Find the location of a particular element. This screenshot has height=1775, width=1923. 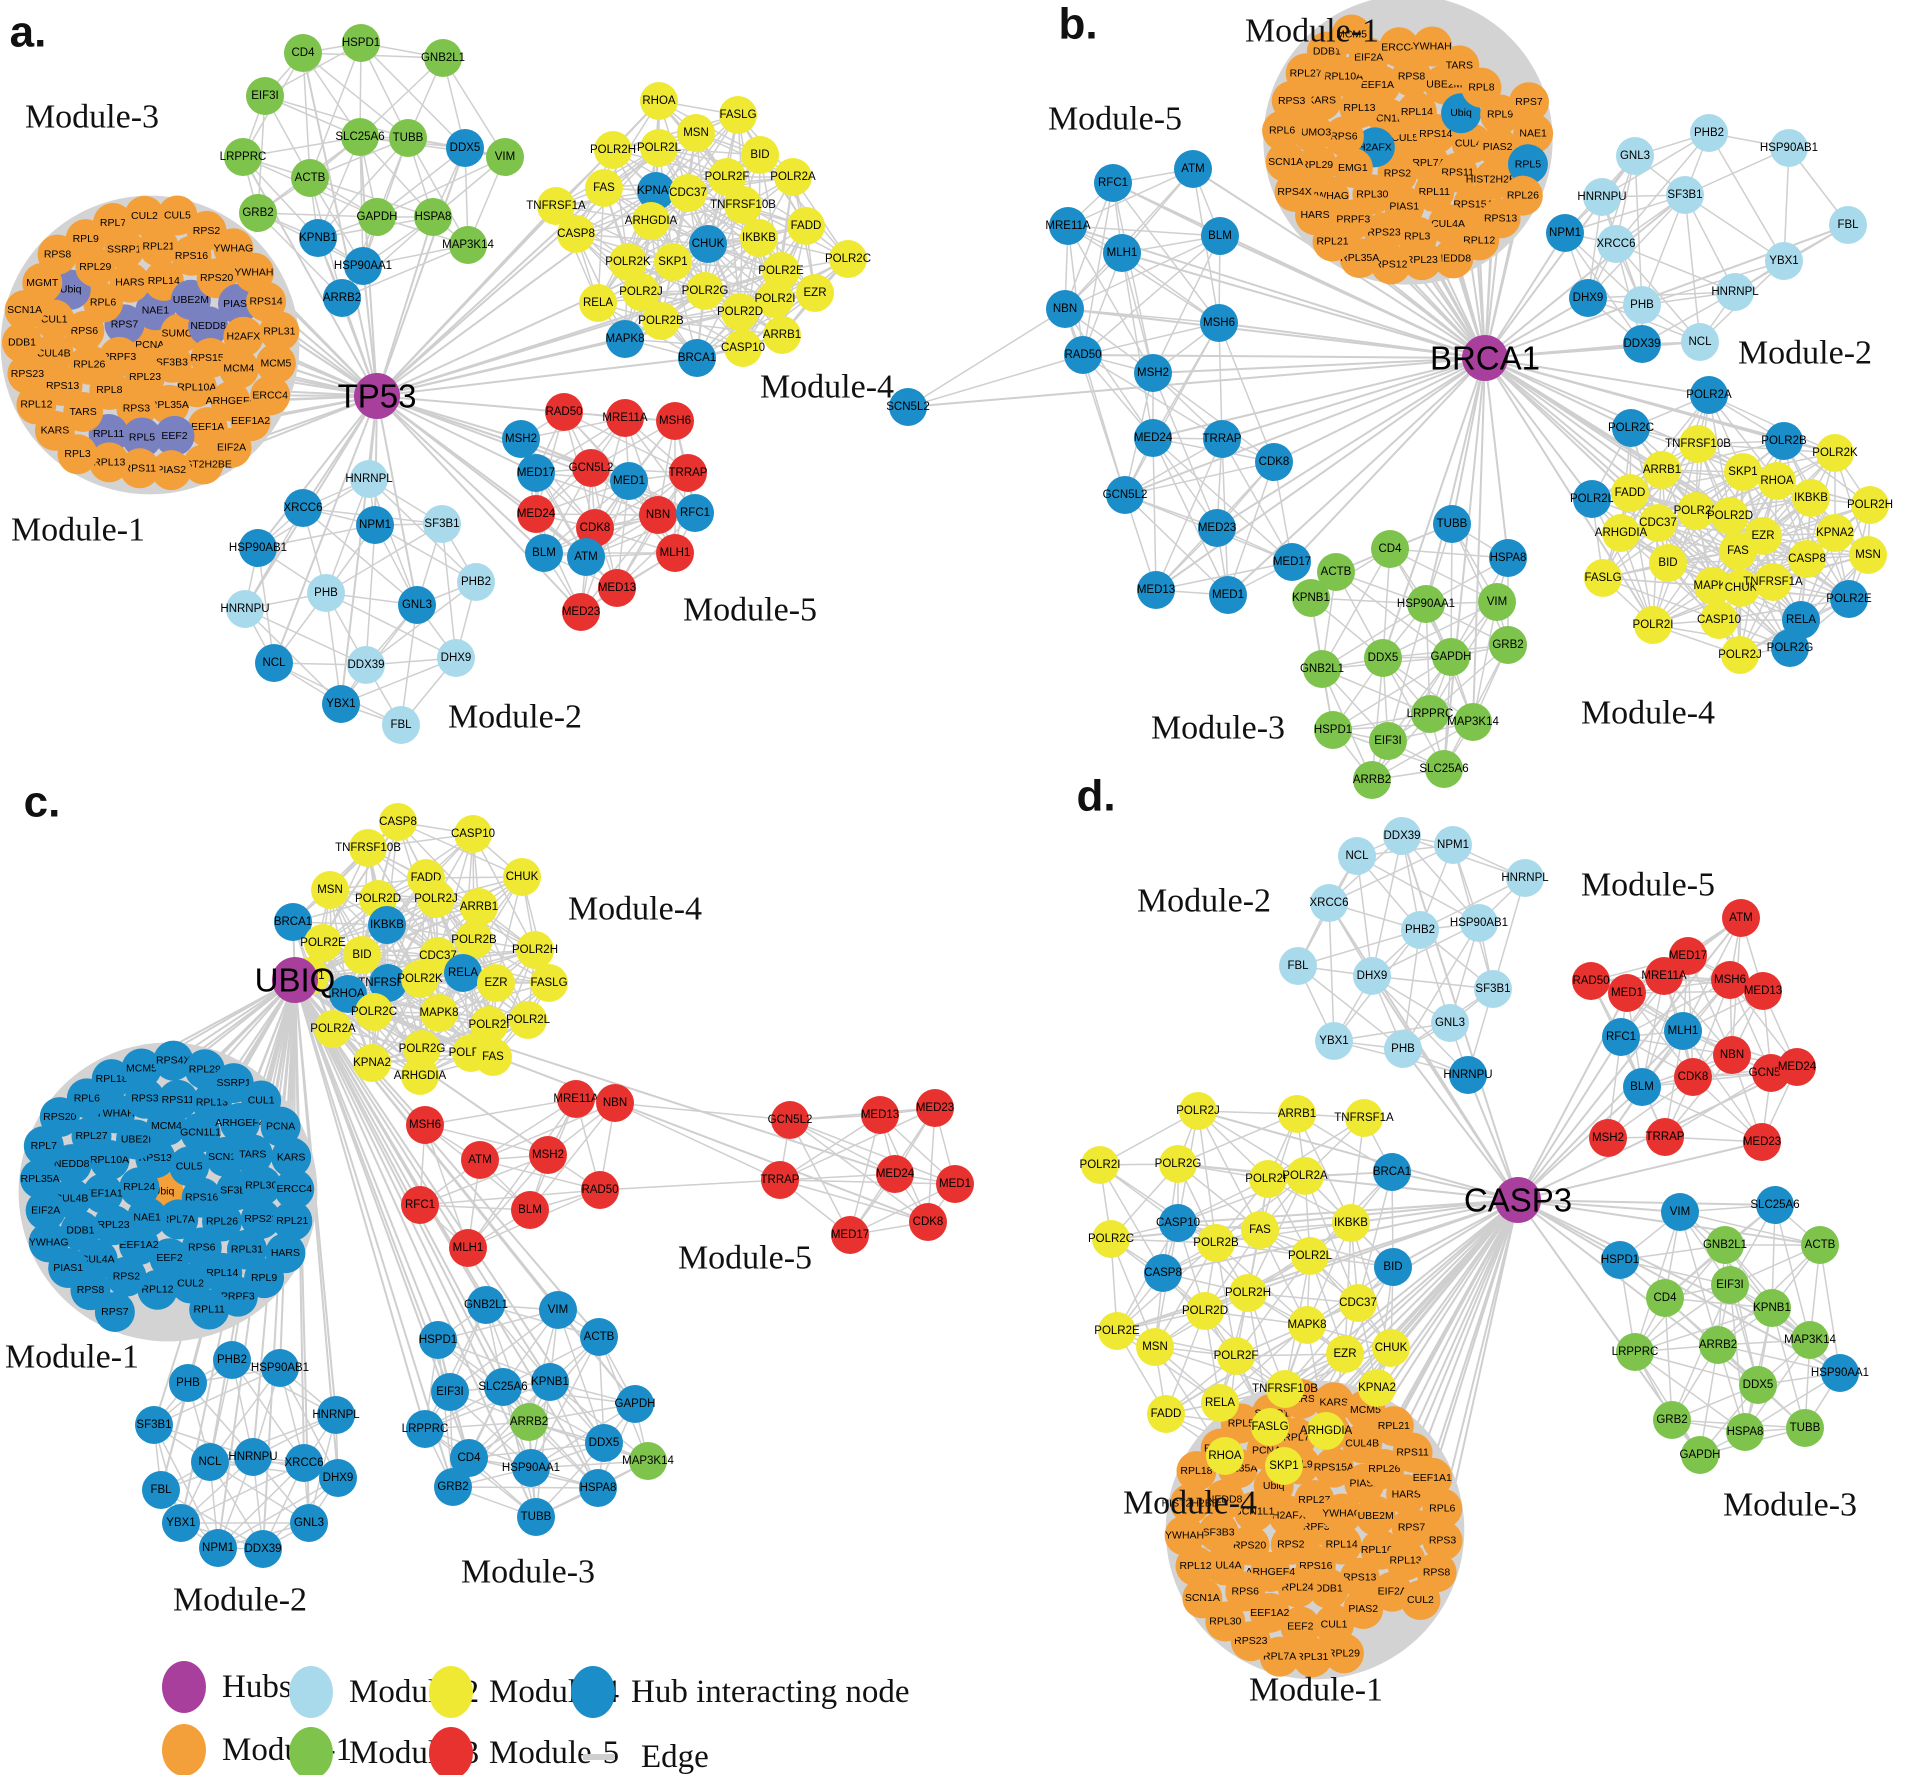

node-SCN1A: SCN1A is located at coordinates (1202, 1598).